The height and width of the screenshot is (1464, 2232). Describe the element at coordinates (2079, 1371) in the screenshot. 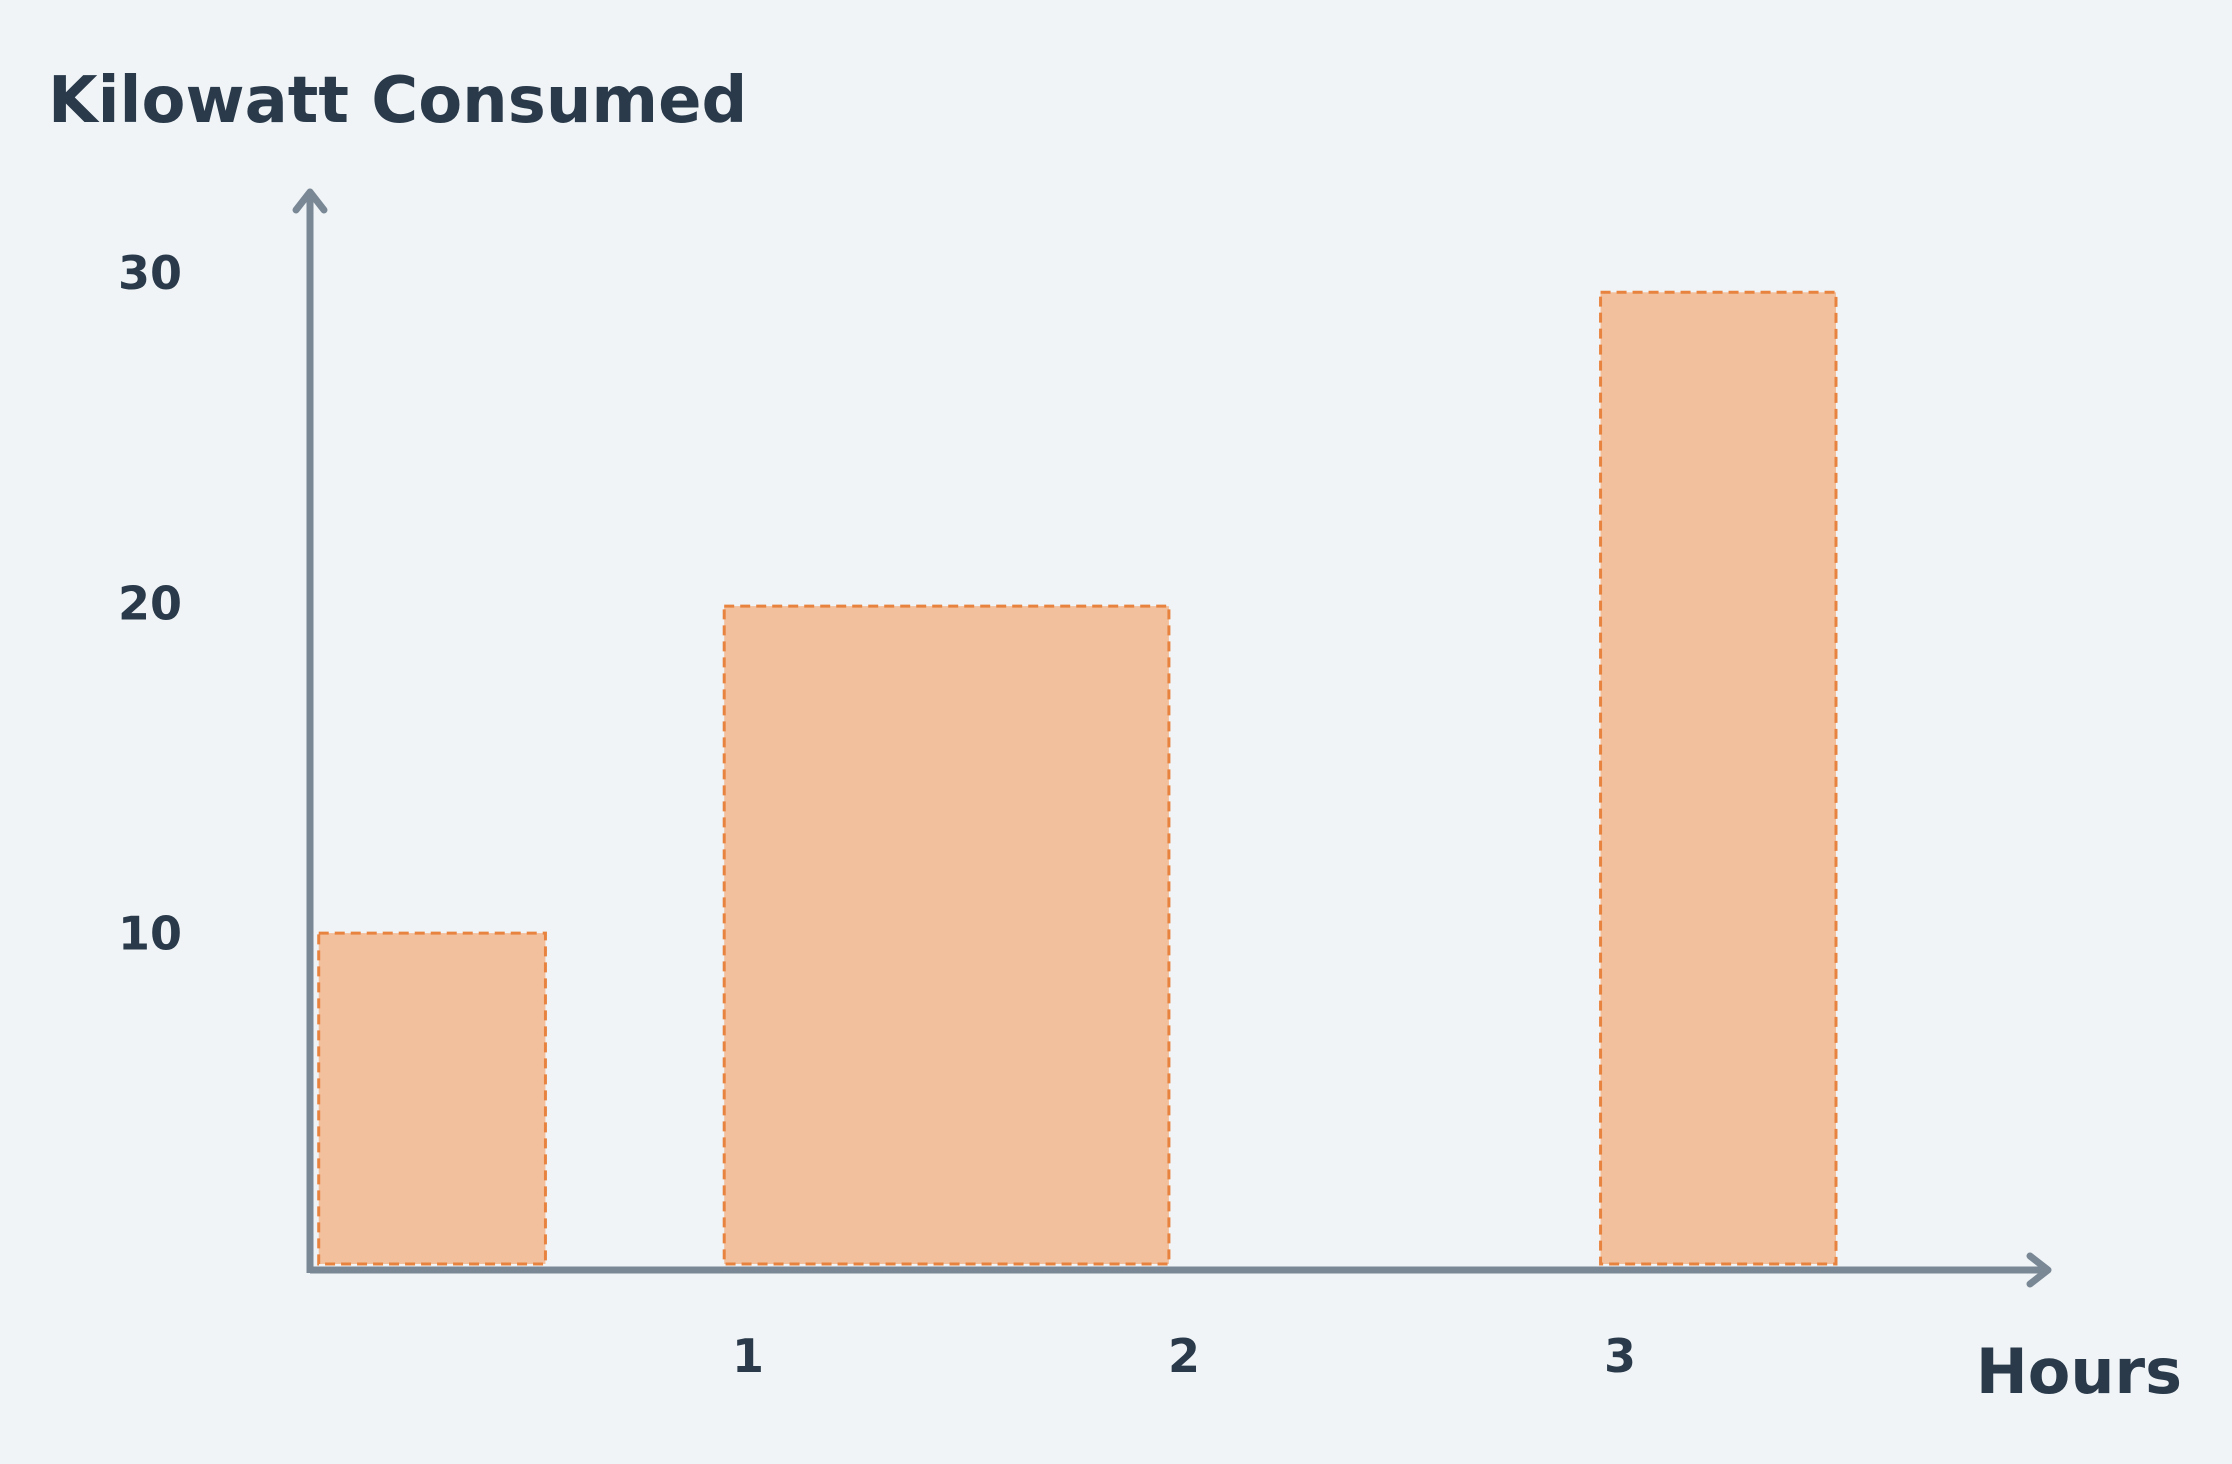

I see `x-axis-title: Hours` at that location.